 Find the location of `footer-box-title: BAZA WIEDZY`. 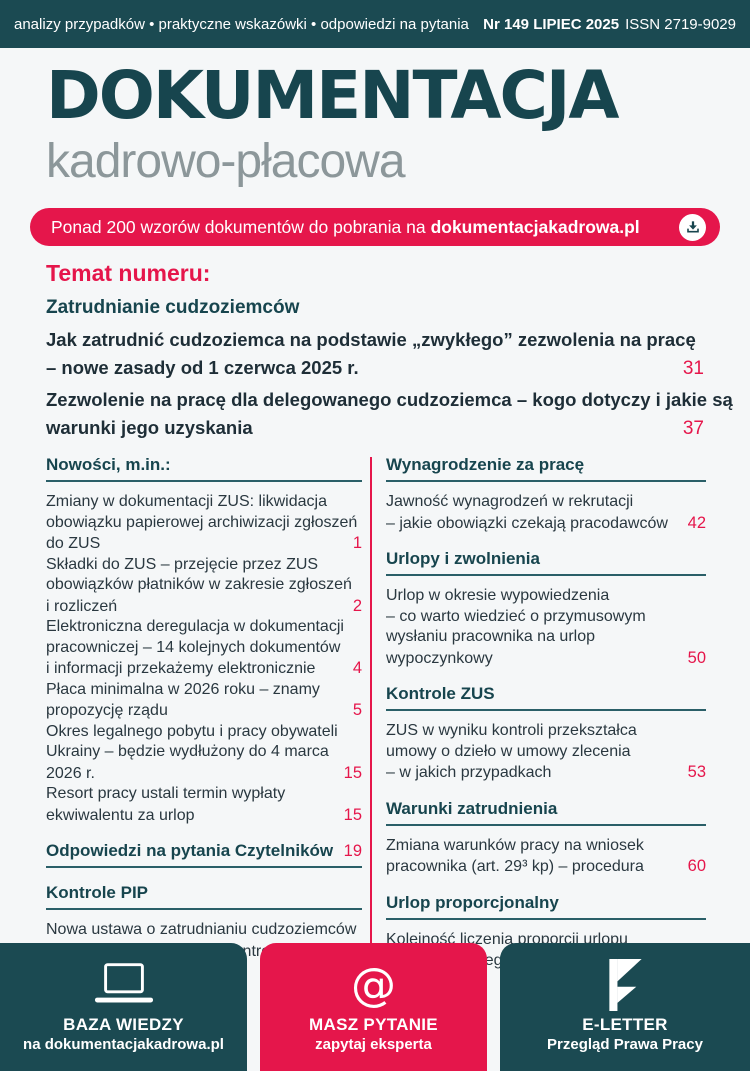

footer-box-title: BAZA WIEDZY is located at coordinates (123, 1024).